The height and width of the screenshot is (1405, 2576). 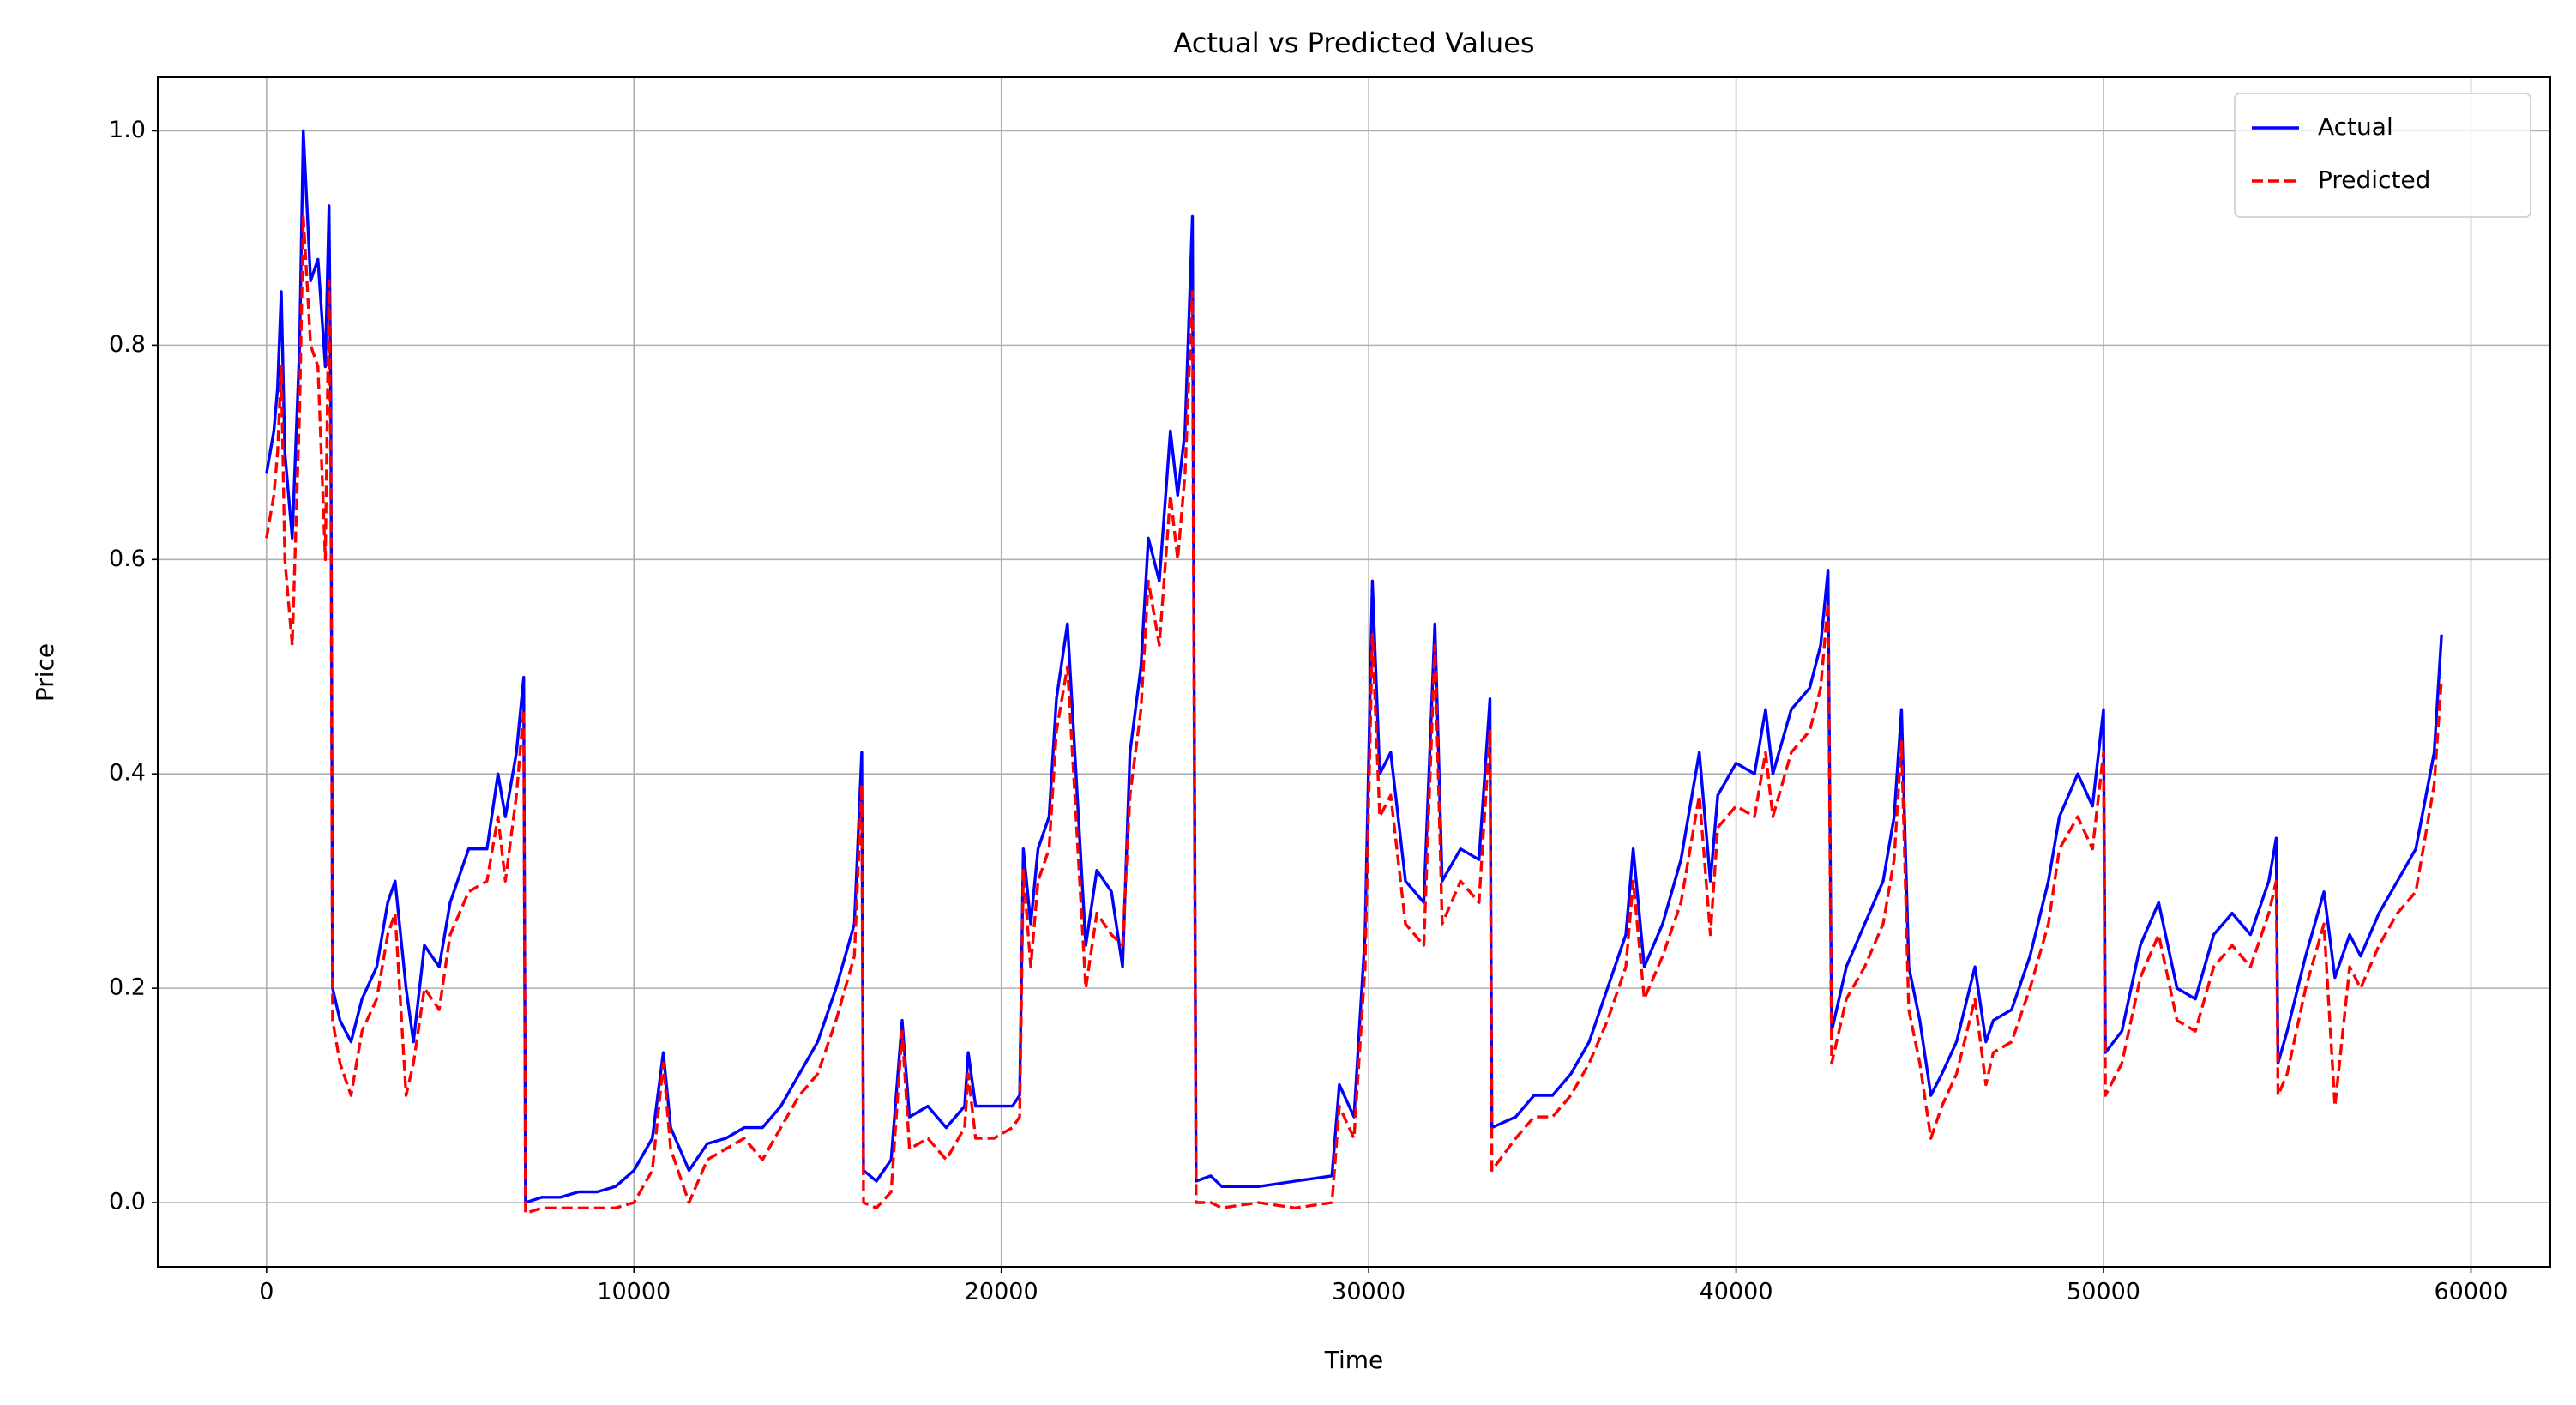 I want to click on legend-box, so click(x=2382, y=155).